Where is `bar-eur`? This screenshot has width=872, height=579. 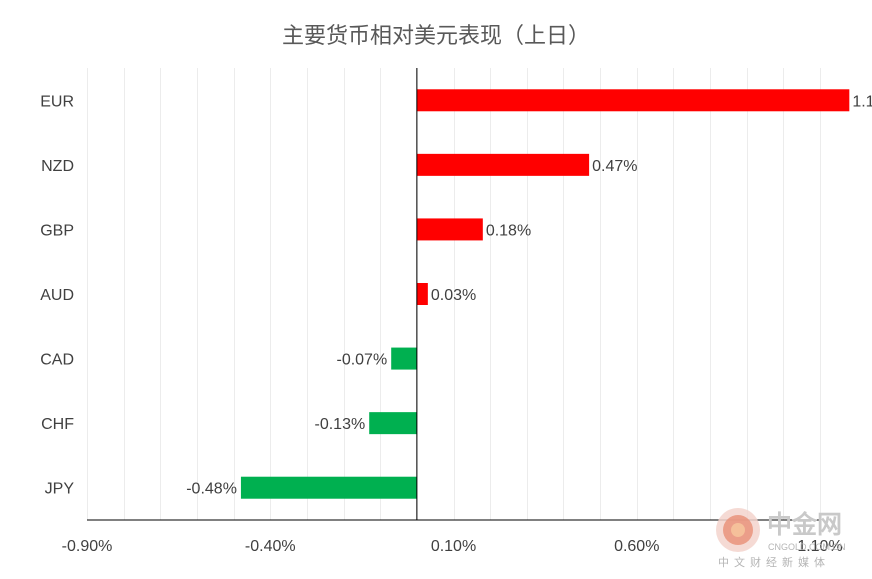
bar-eur is located at coordinates (633, 100).